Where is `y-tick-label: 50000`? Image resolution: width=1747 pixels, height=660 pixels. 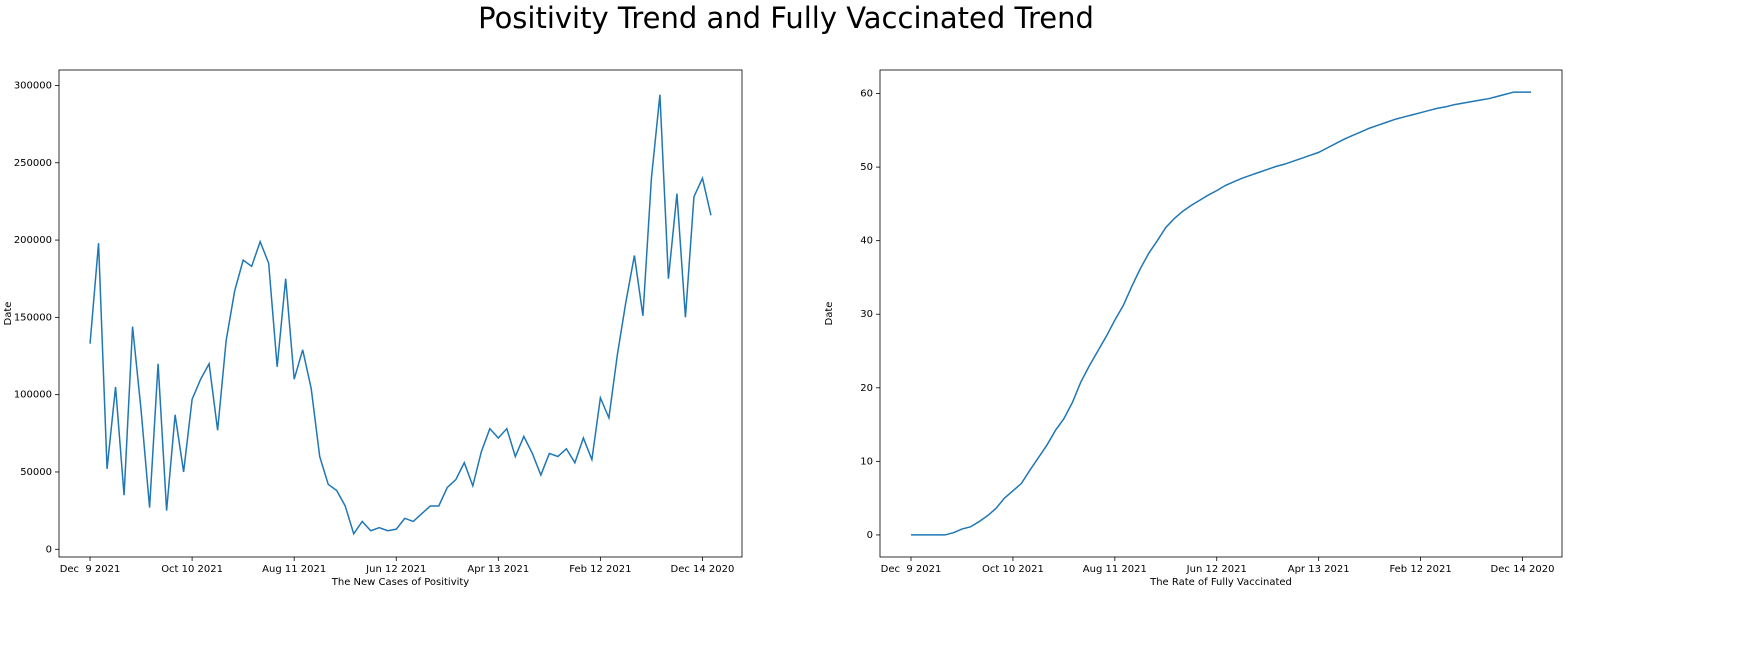 y-tick-label: 50000 is located at coordinates (36, 472).